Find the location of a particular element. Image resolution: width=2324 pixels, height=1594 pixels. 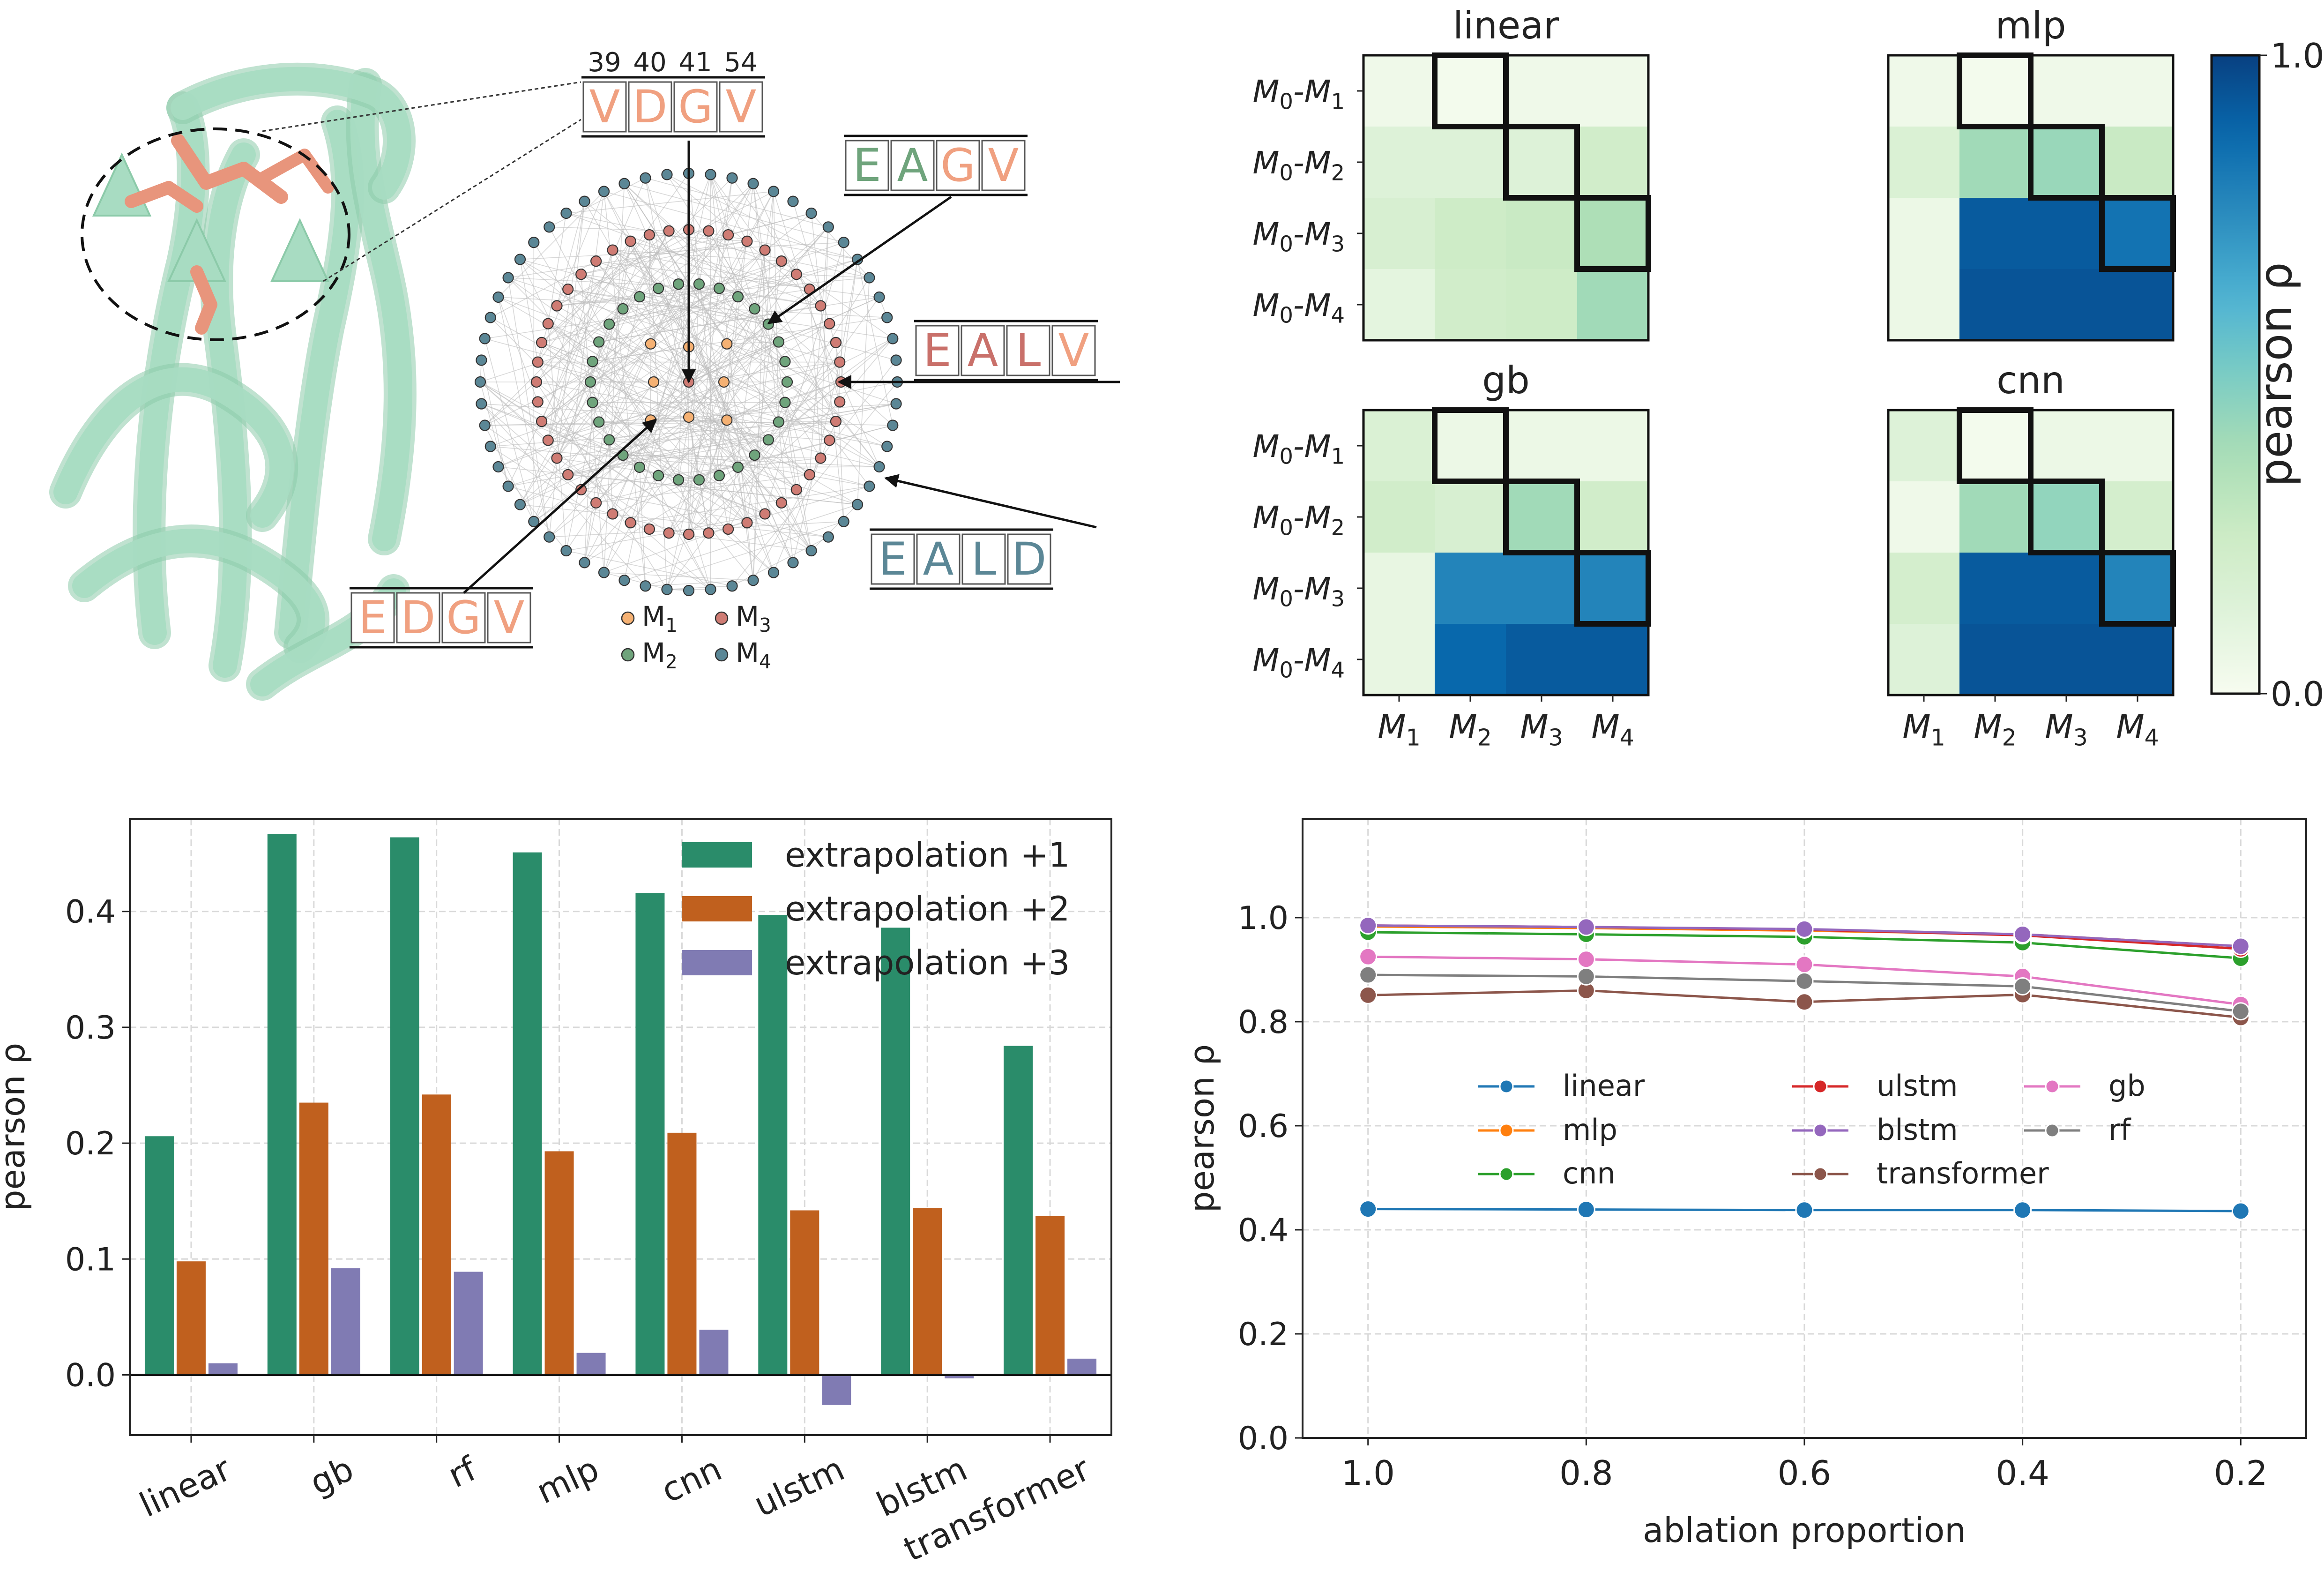

position-number: 54 is located at coordinates (740, 62).